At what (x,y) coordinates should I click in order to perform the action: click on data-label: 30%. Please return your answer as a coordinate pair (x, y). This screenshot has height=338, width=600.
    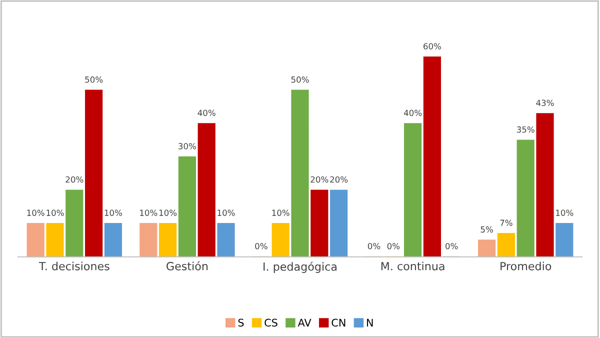
    Looking at the image, I should click on (187, 146).